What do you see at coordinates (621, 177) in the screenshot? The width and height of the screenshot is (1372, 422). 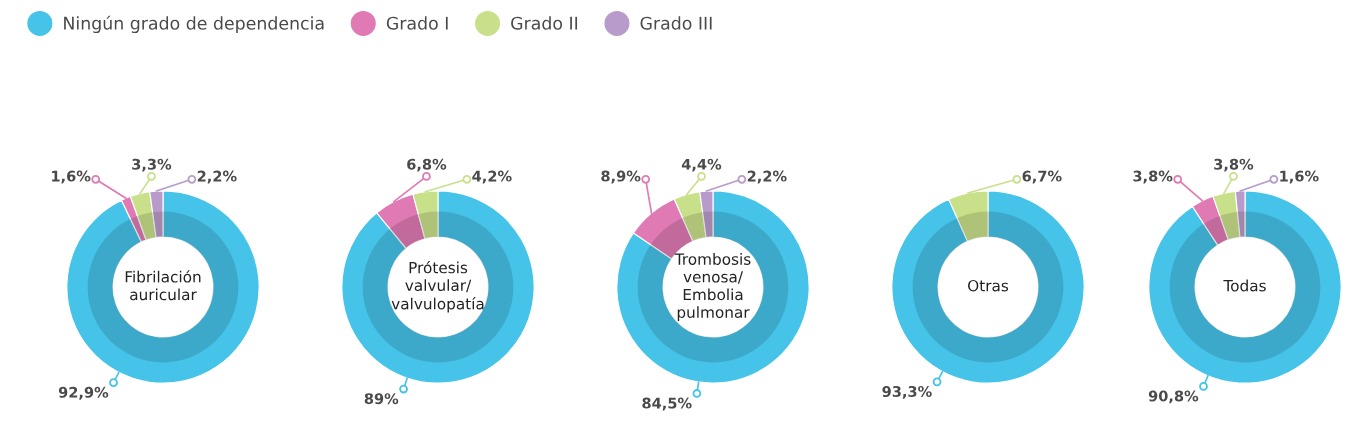 I see `data-label: 8,9%` at bounding box center [621, 177].